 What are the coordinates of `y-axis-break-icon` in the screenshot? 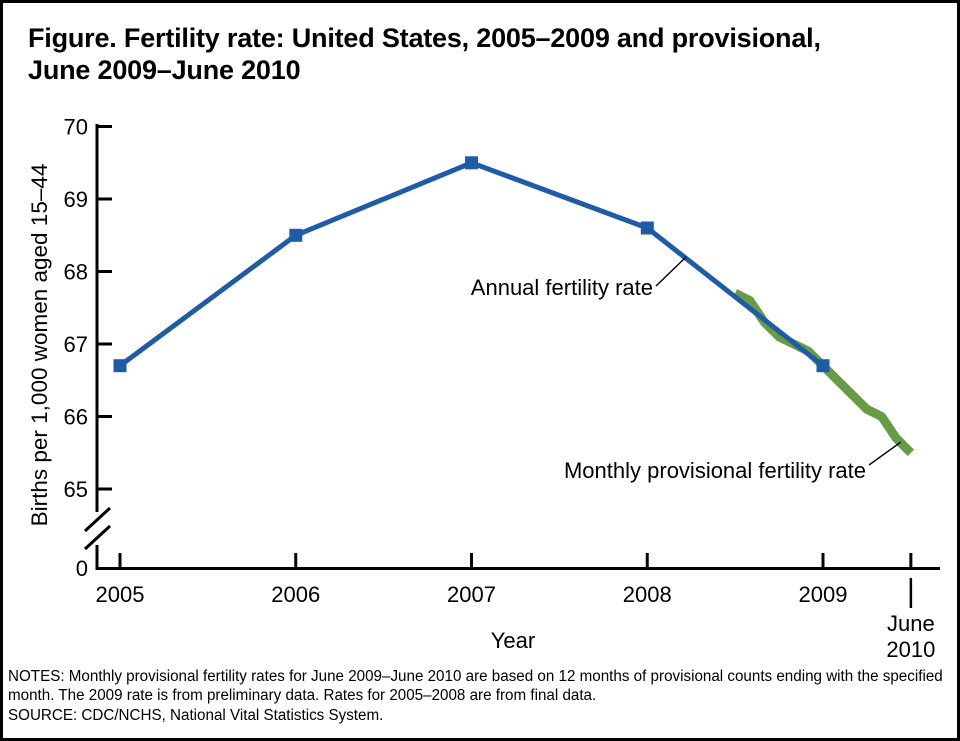 It's located at (97, 528).